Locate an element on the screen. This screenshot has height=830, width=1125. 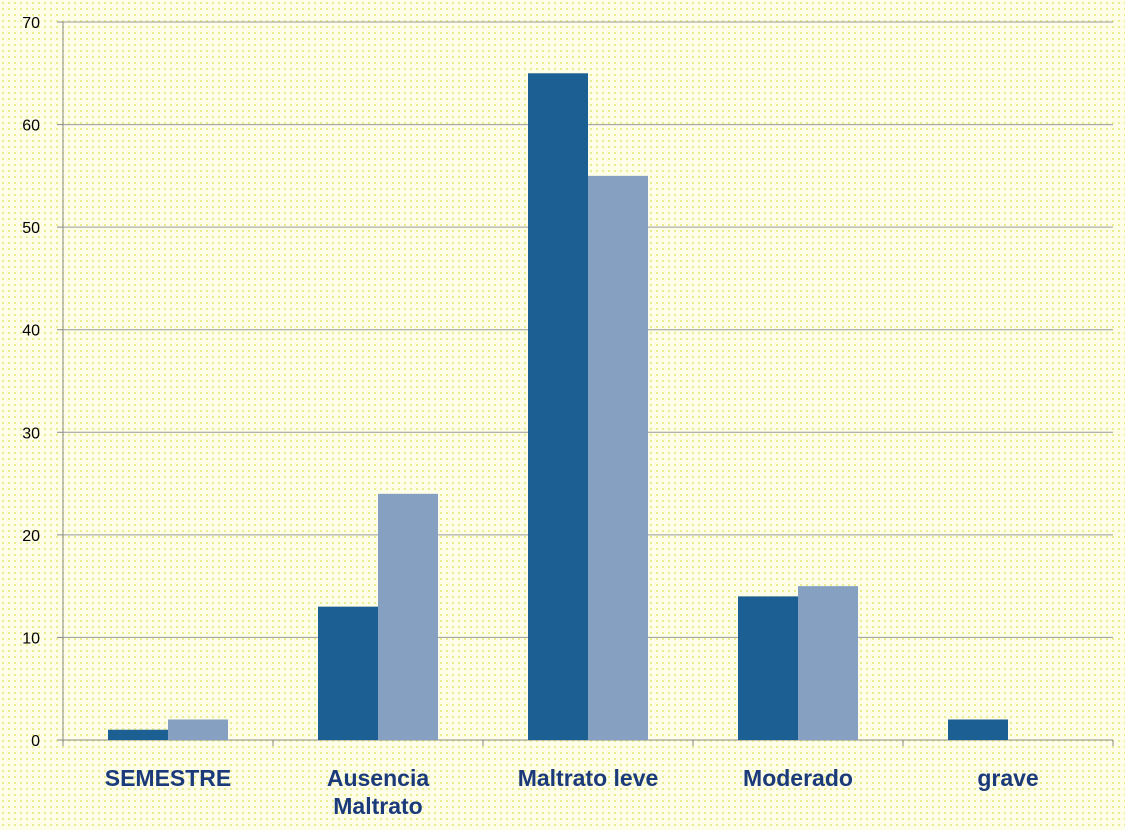
bar-series2-cat3 is located at coordinates (618, 457).